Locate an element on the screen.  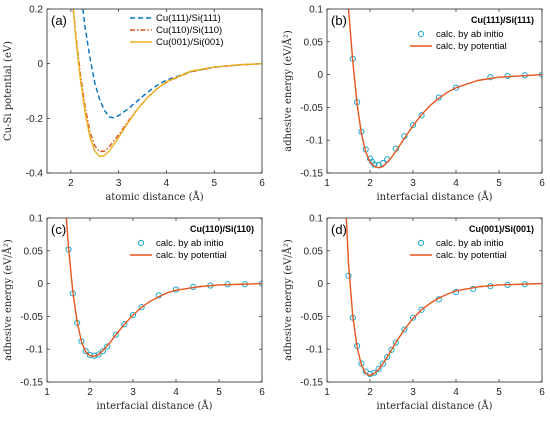
panel-letter: (d) is located at coordinates (339, 229).